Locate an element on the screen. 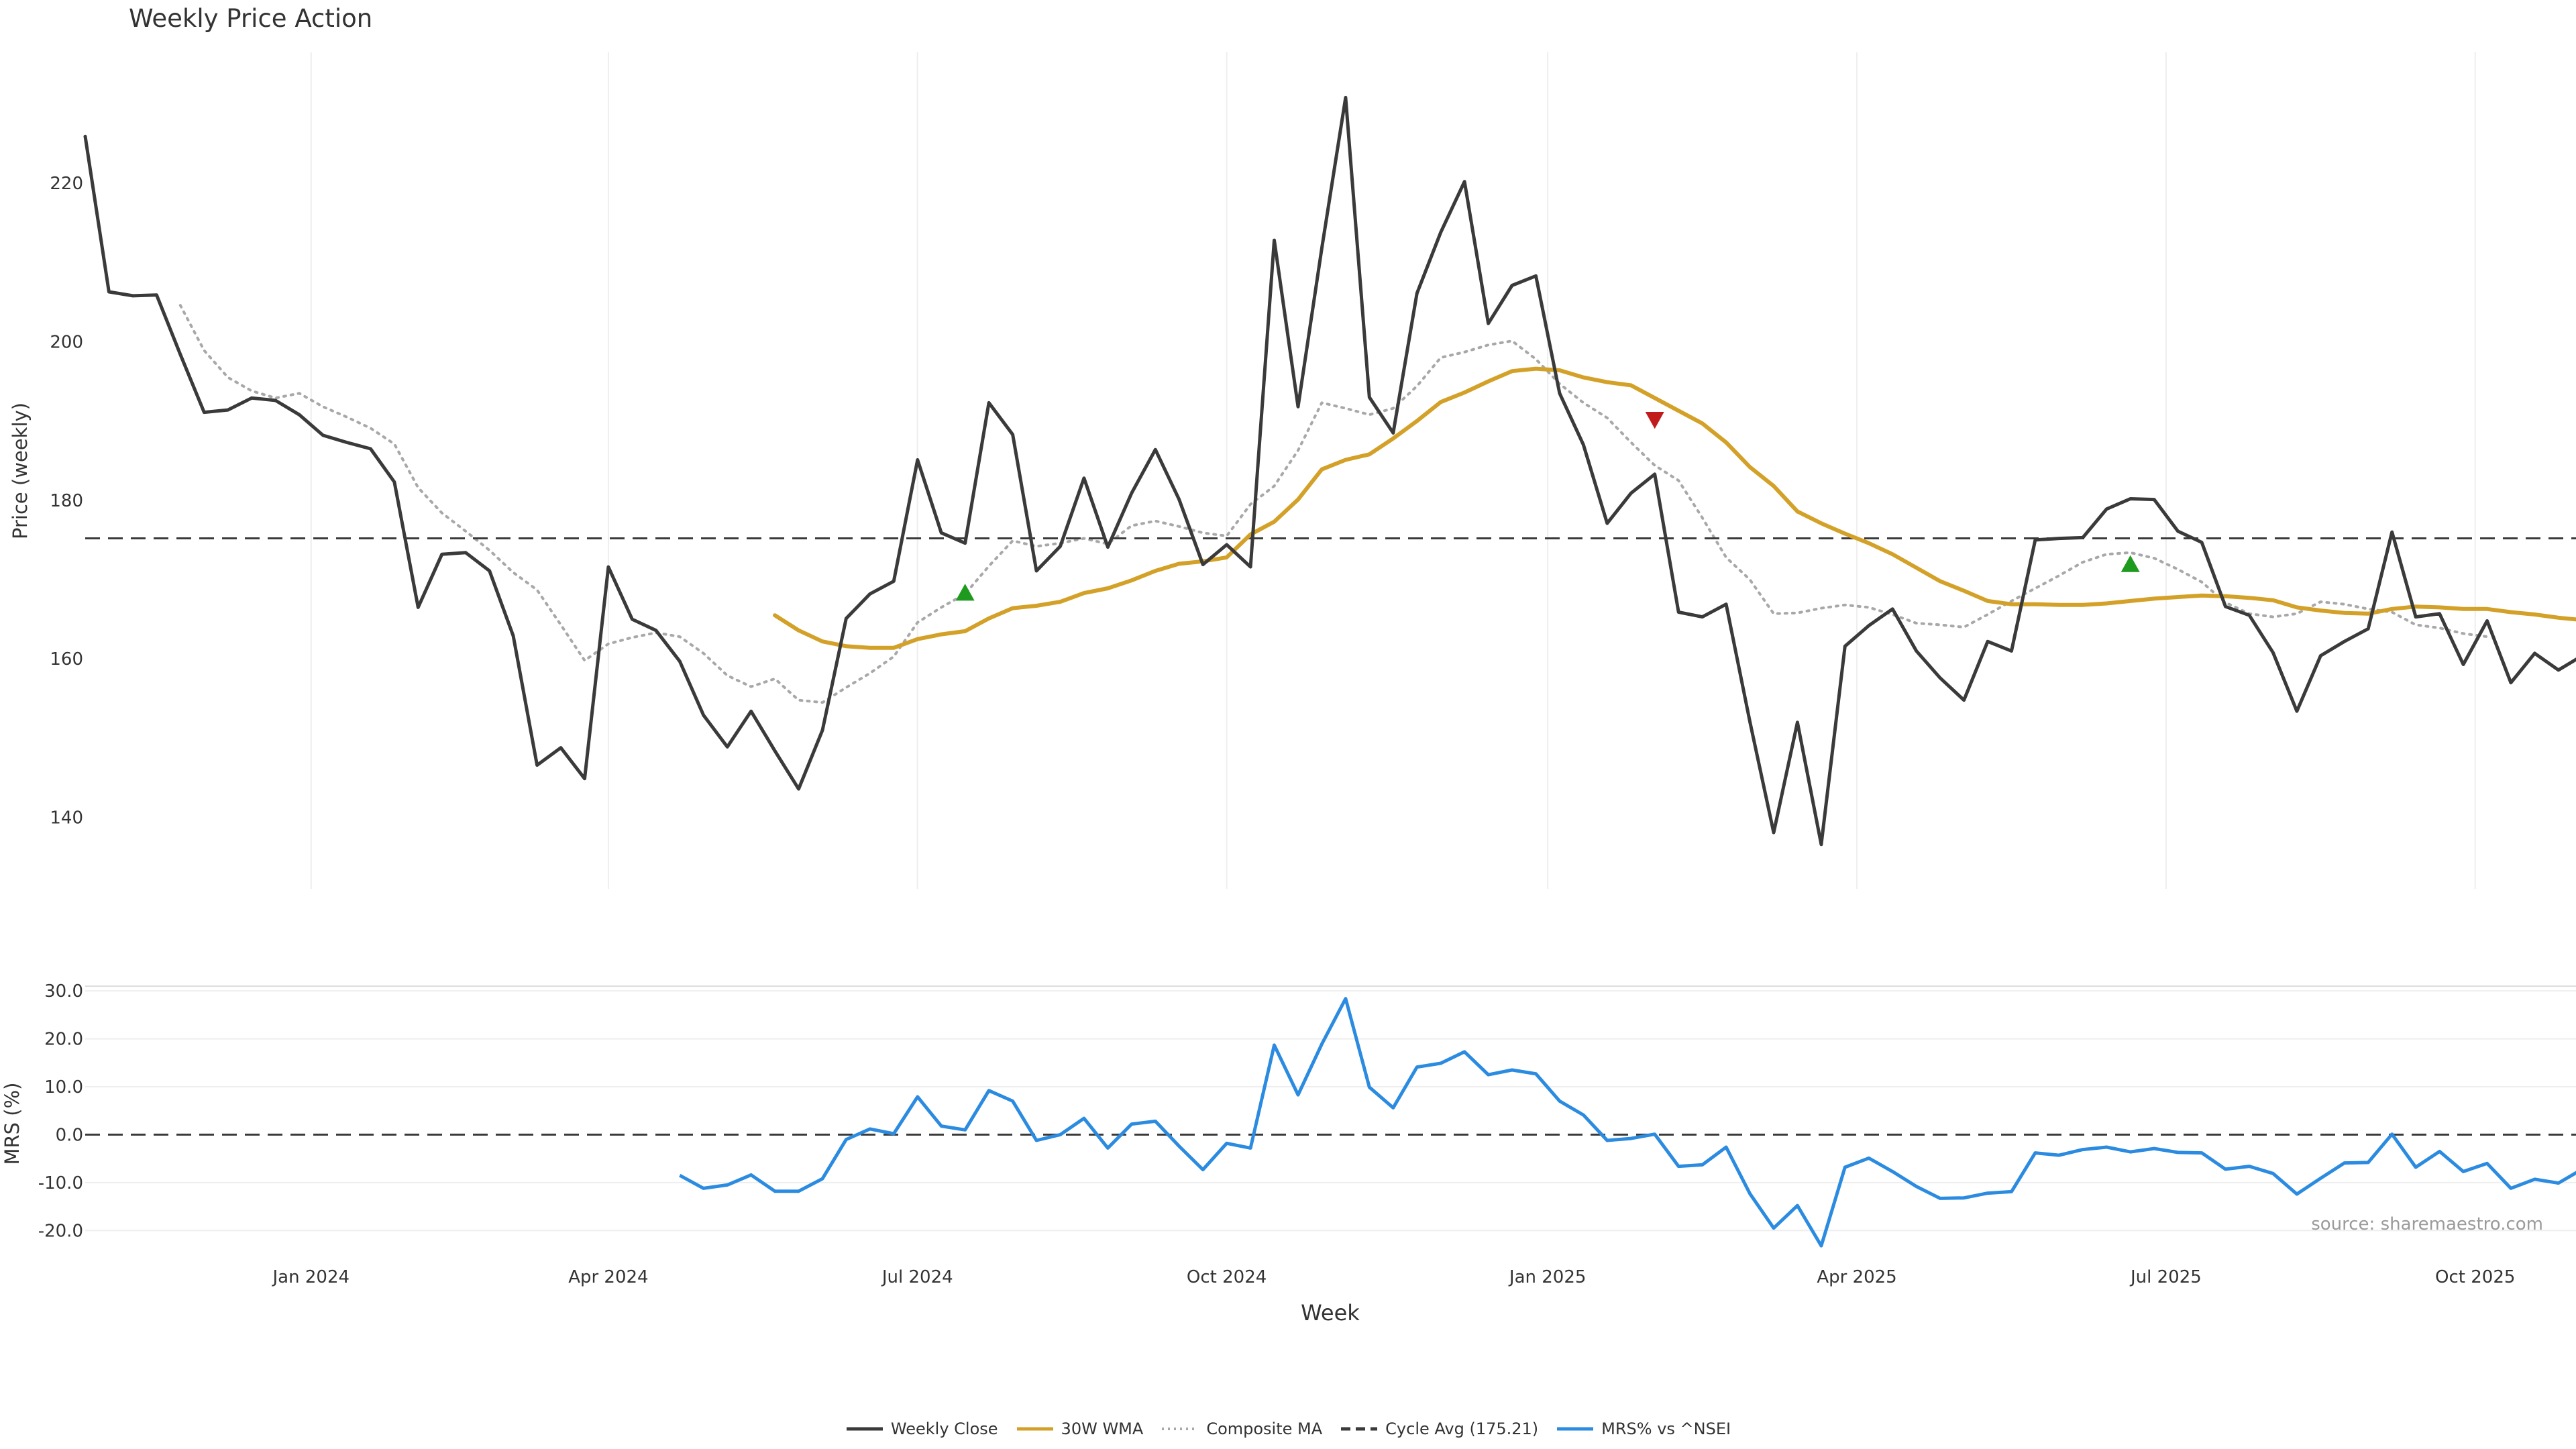 This screenshot has width=2576, height=1449. mrs-axis-label: MRS (%) is located at coordinates (12, 1123).